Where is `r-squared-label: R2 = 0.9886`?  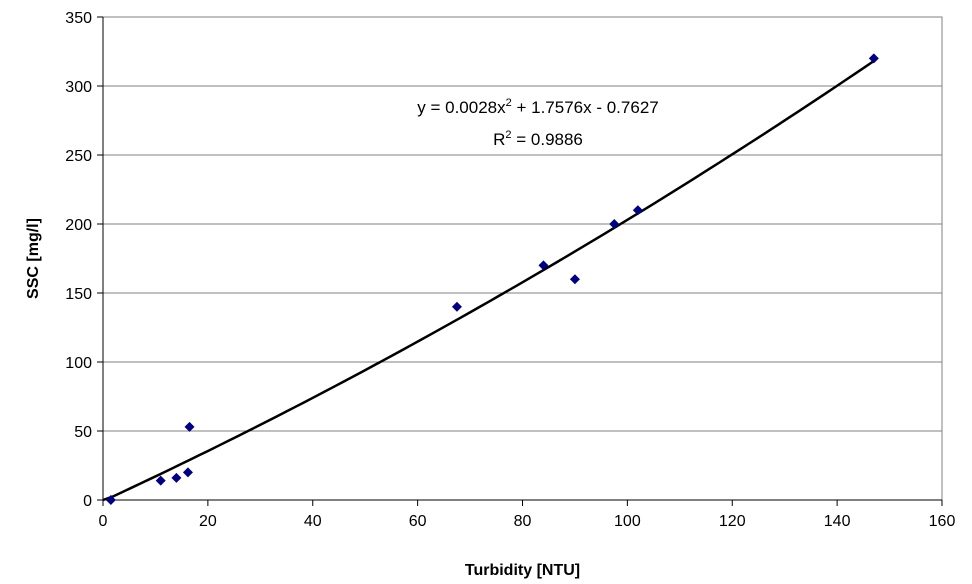
r-squared-label: R2 = 0.9886 is located at coordinates (538, 139).